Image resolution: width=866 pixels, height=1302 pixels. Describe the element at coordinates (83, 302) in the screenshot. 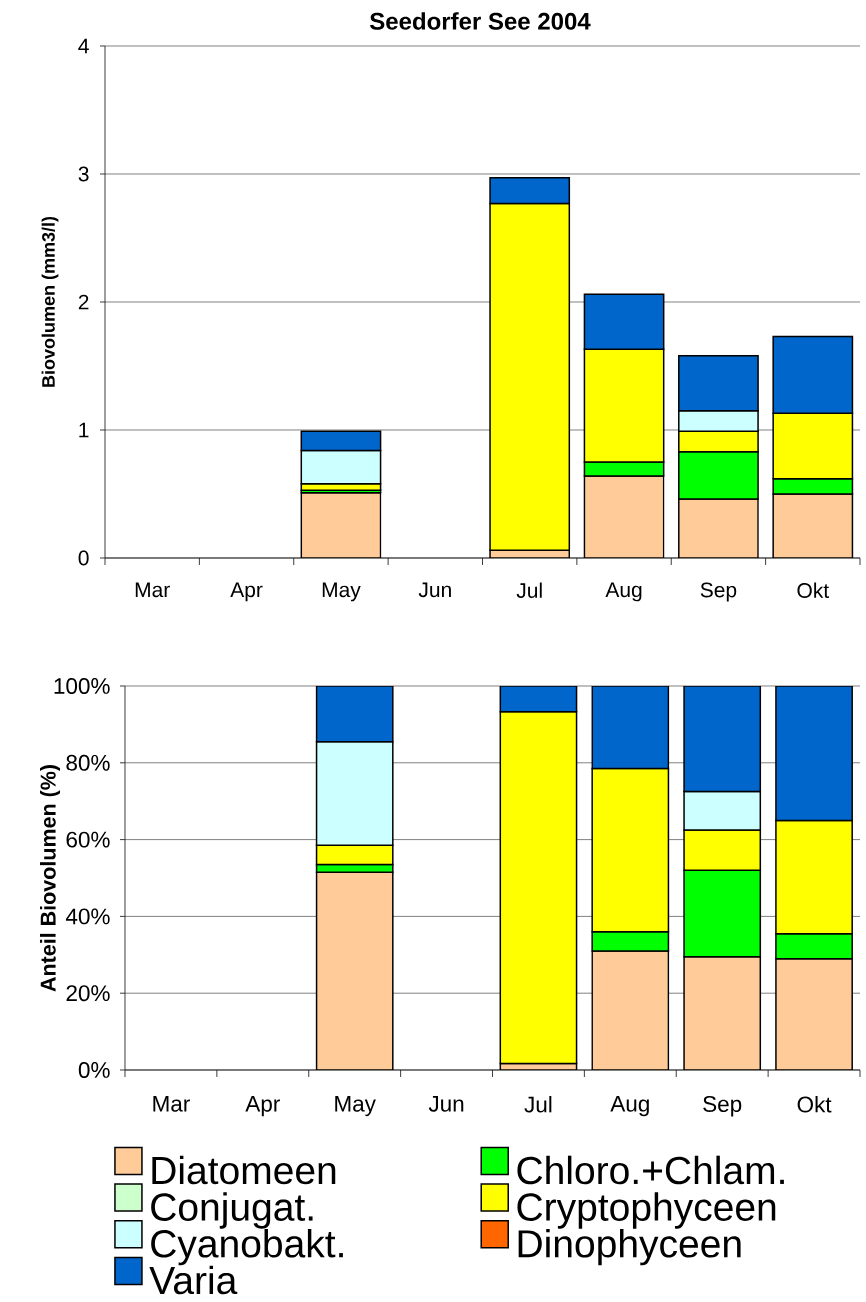

I see `y-tick-label: 2` at that location.